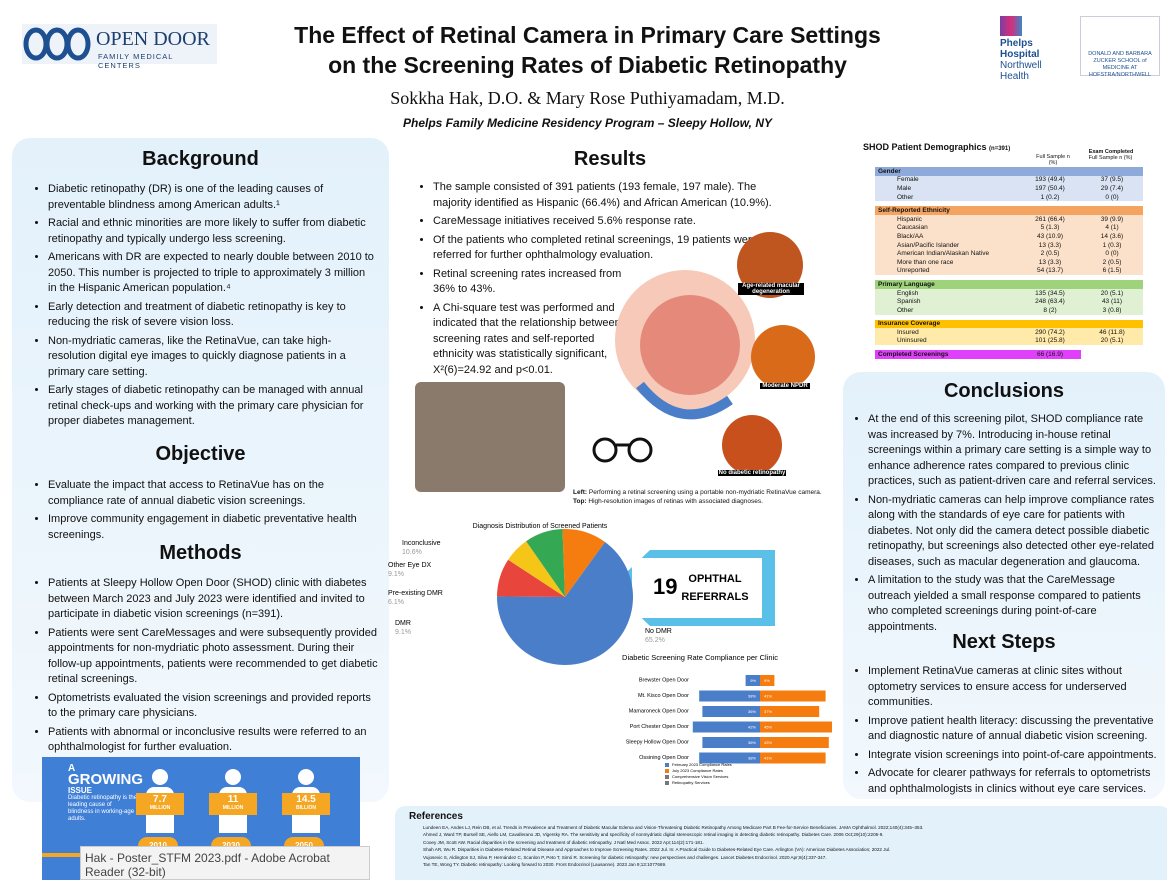  What do you see at coordinates (768, 742) in the screenshot?
I see `bar-value: 43%` at bounding box center [768, 742].